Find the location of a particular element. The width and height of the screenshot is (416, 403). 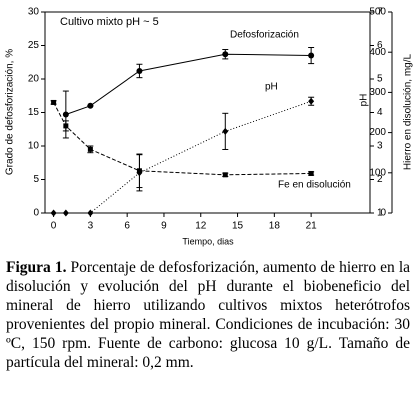

x-tick-label: 12 is located at coordinates (201, 226).